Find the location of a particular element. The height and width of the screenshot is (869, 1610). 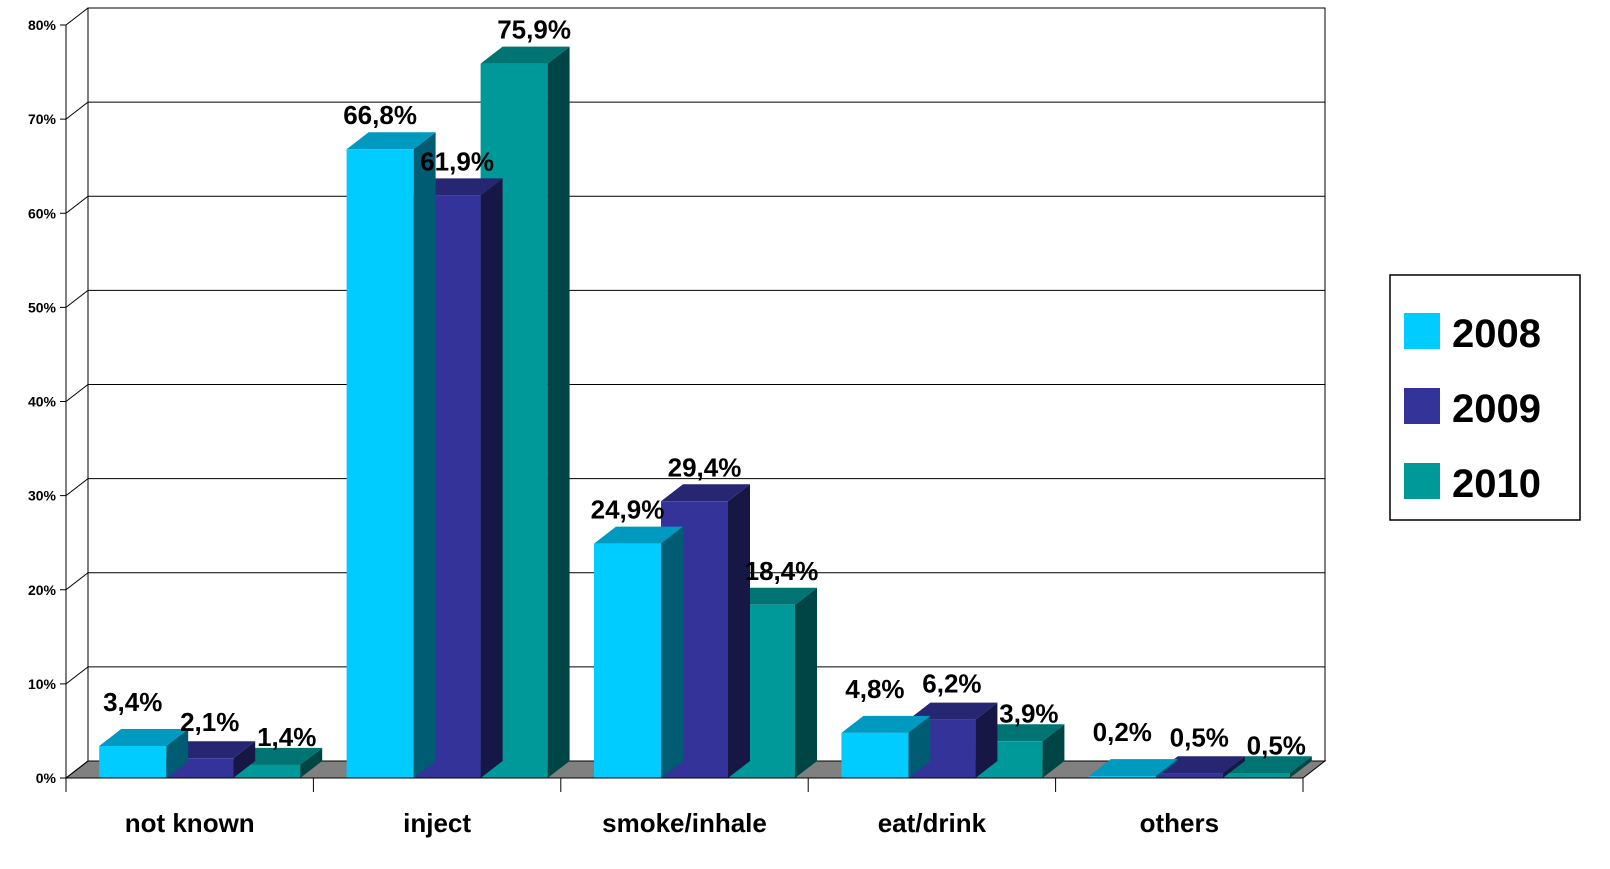

data-label: 24,9% is located at coordinates (628, 510).